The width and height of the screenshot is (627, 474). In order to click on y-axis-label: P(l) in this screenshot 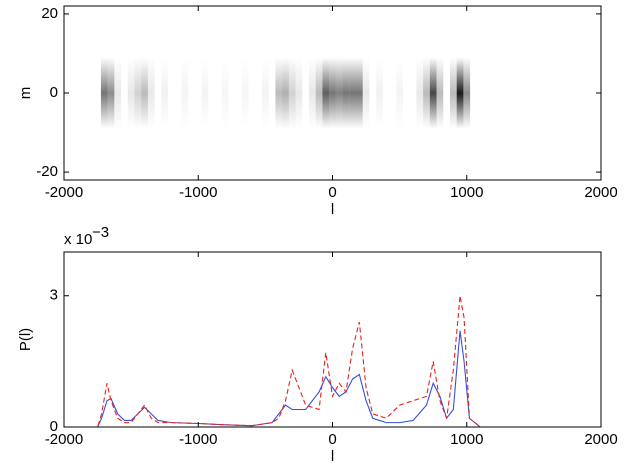, I will do `click(25, 339)`.